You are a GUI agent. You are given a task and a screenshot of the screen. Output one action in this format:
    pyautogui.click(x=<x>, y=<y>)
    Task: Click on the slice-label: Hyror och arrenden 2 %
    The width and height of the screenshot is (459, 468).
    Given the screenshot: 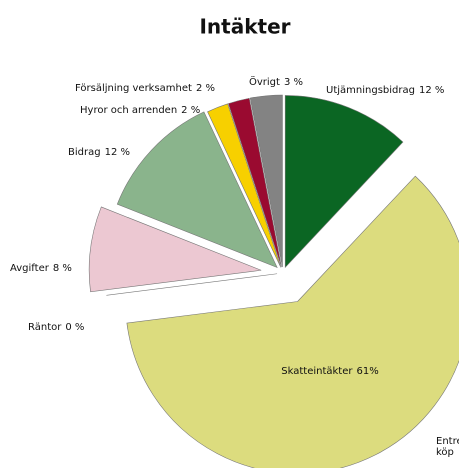 What is the action you would take?
    pyautogui.click(x=140, y=110)
    